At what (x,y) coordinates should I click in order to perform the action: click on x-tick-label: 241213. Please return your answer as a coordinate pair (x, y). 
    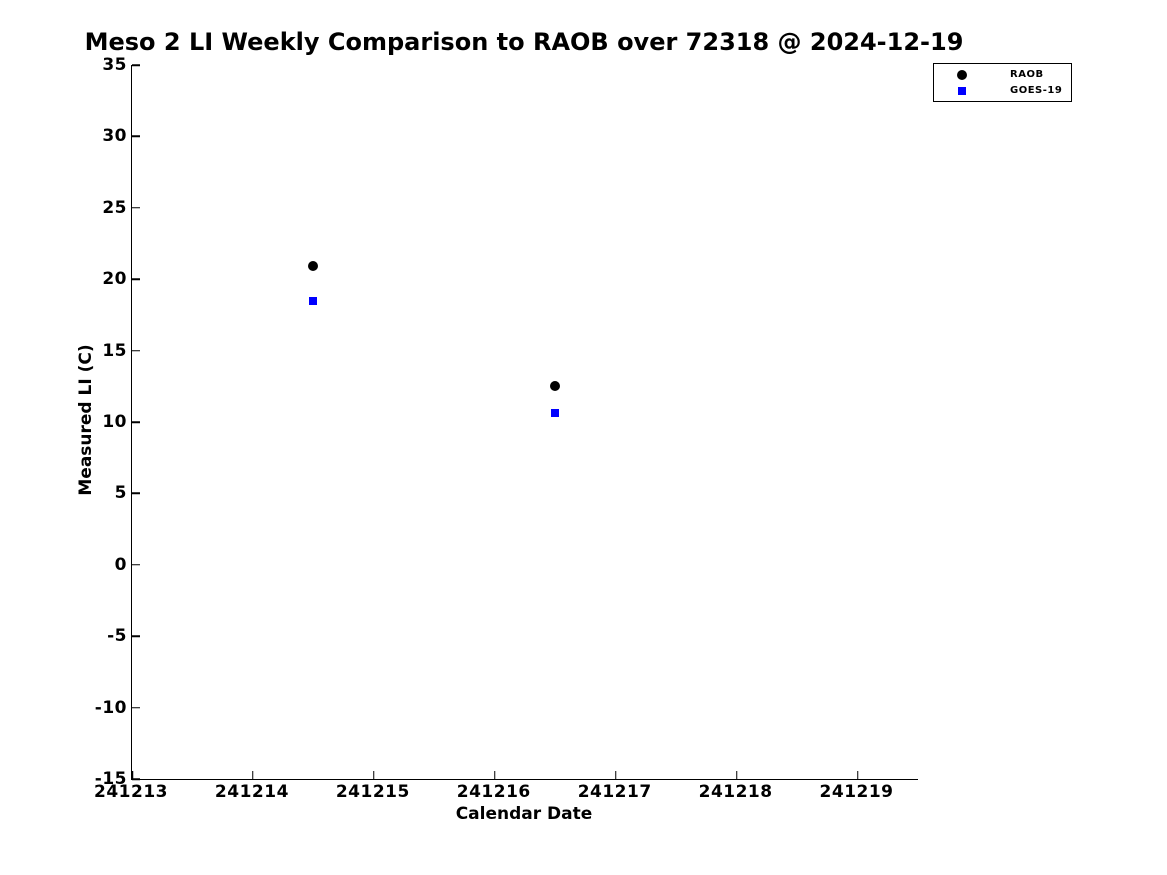
    Looking at the image, I should click on (131, 792).